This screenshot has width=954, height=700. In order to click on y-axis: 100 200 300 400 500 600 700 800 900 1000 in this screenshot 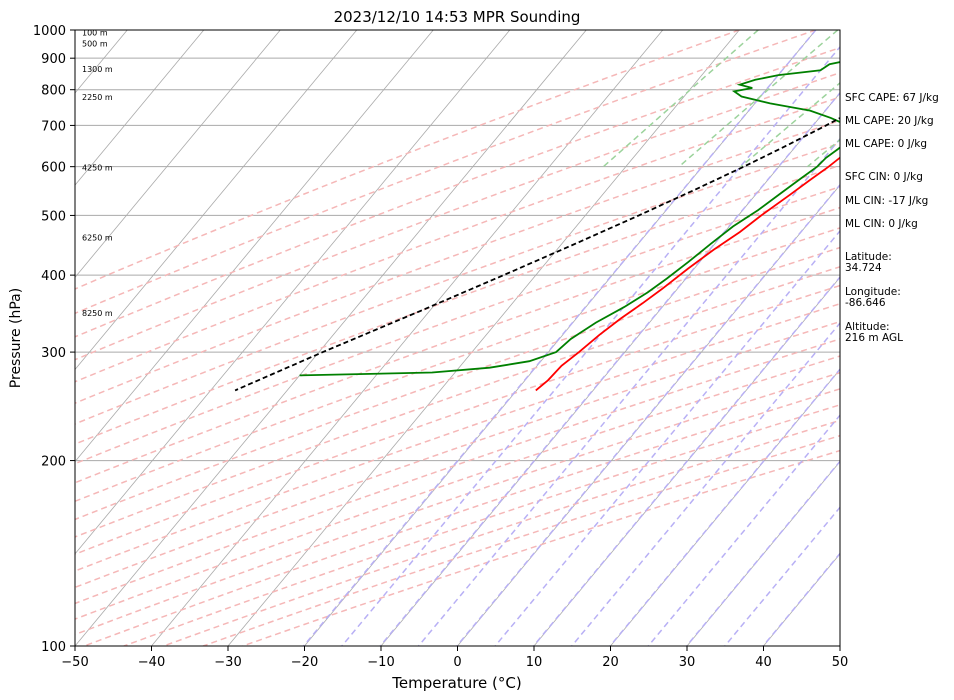, I will do `click(54, 339)`.